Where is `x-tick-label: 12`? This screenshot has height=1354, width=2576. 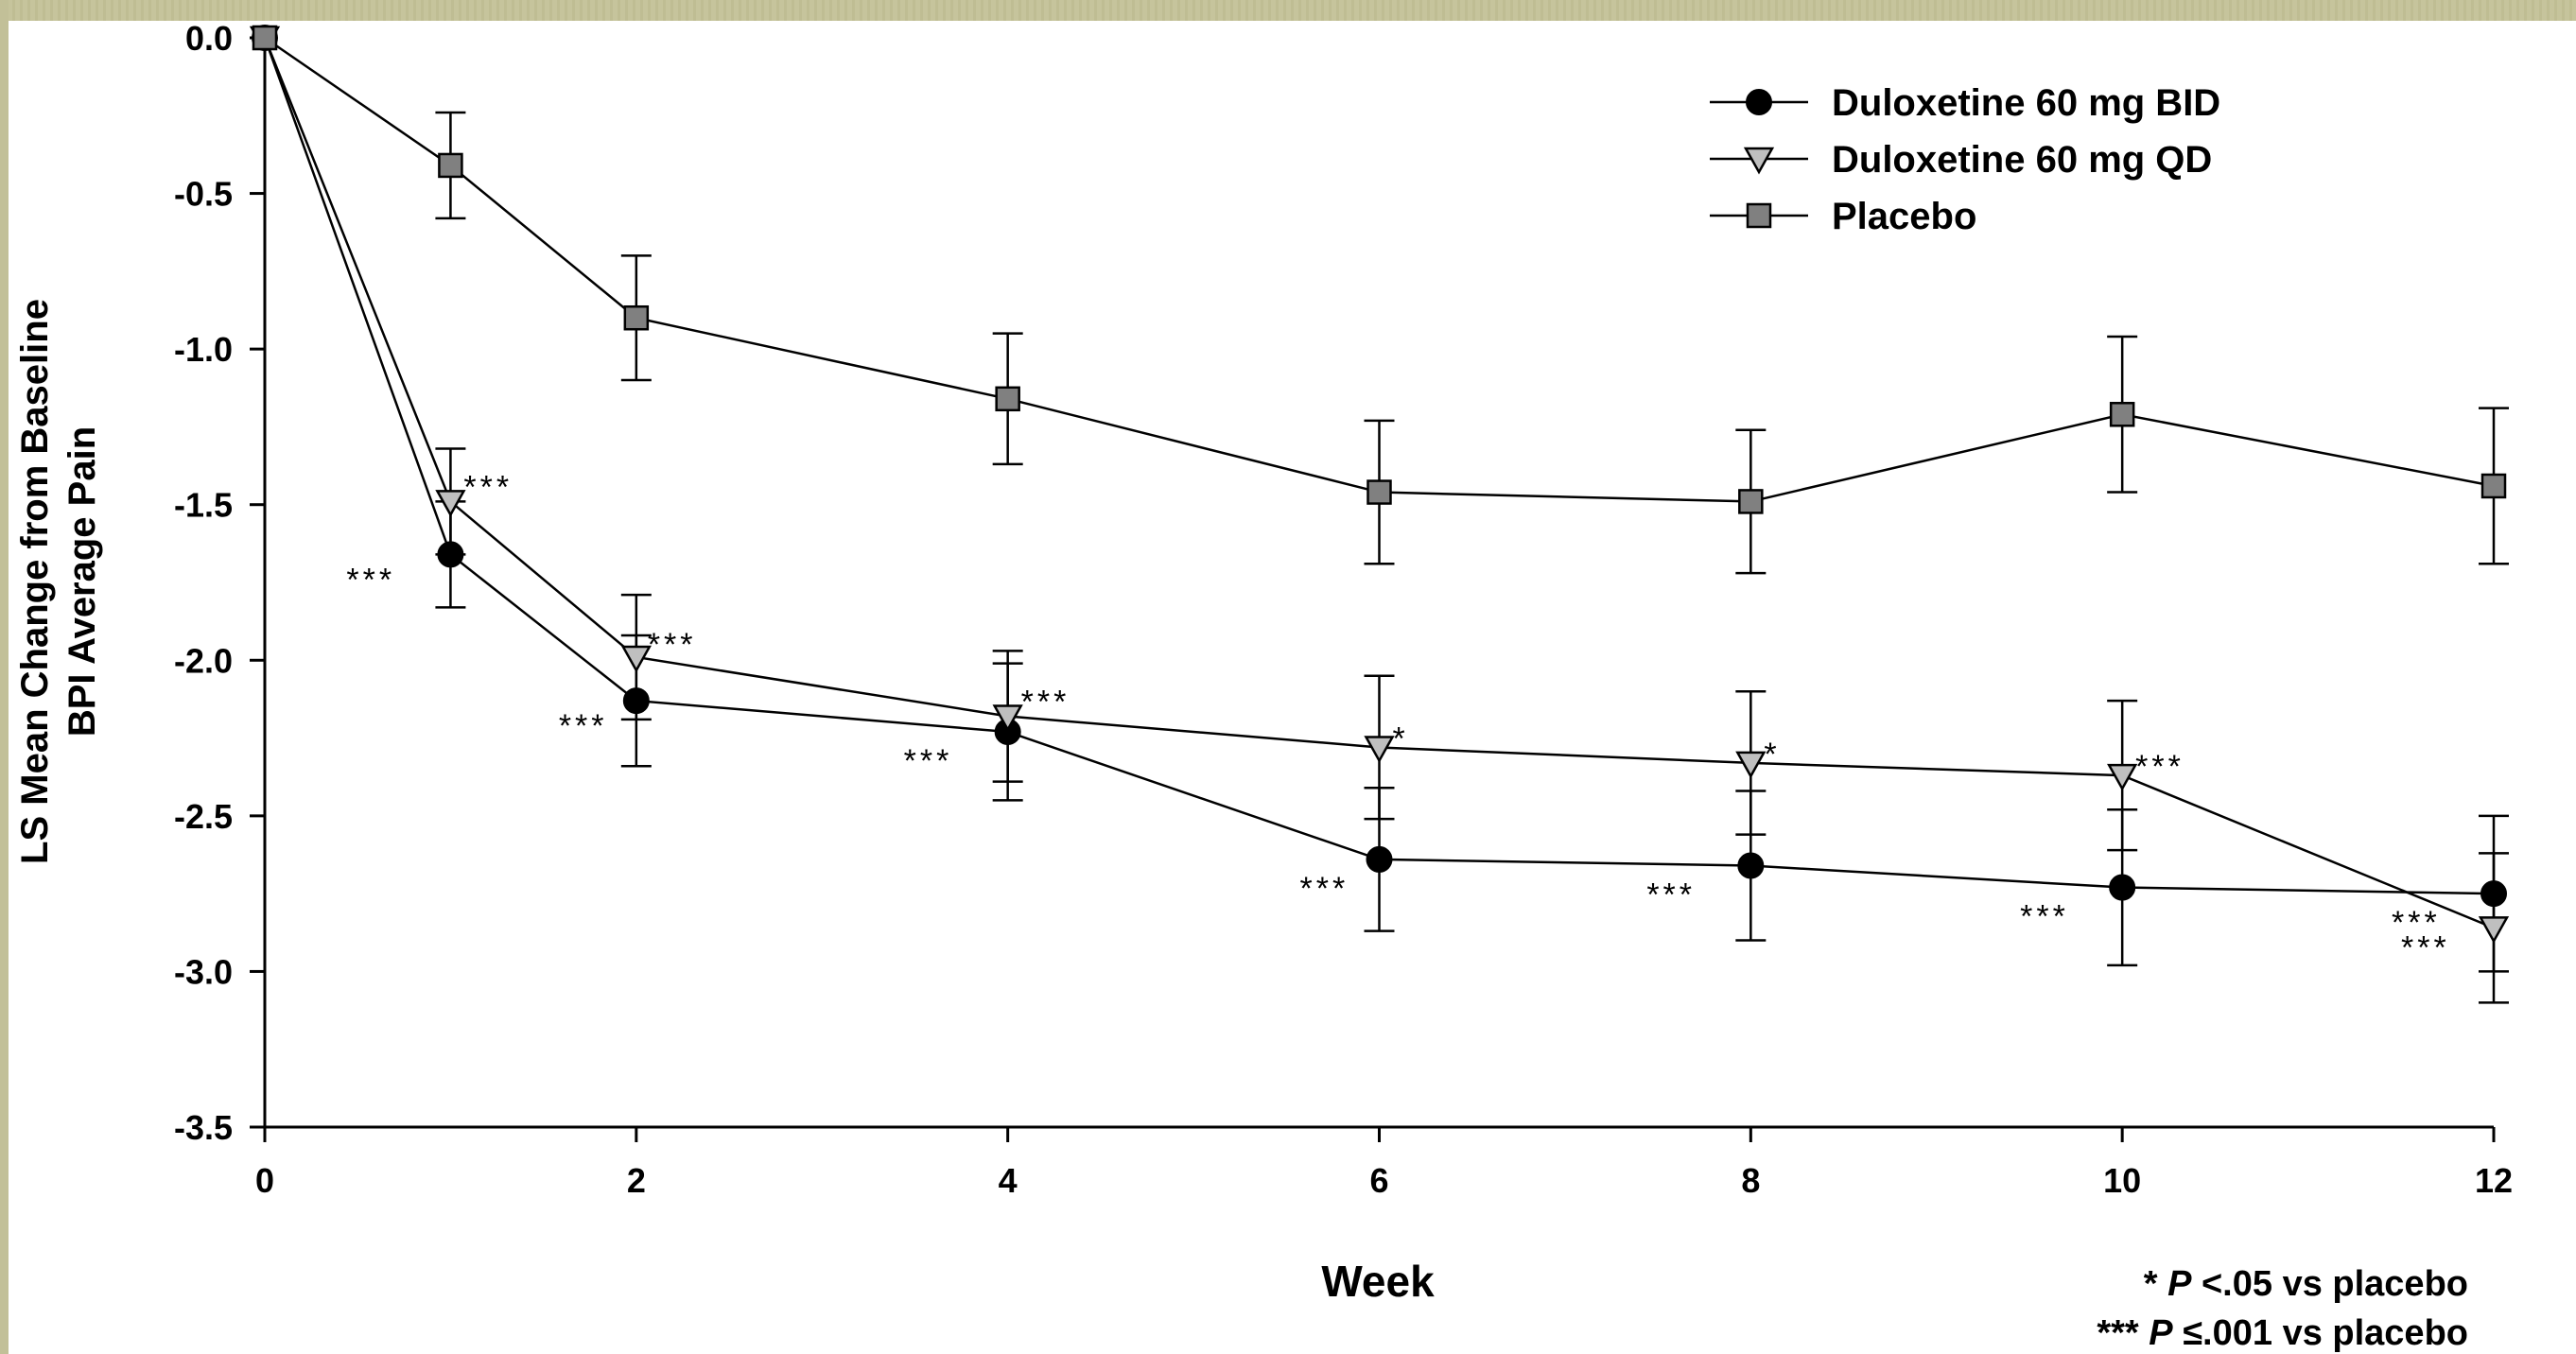
x-tick-label: 12 is located at coordinates (2494, 1180).